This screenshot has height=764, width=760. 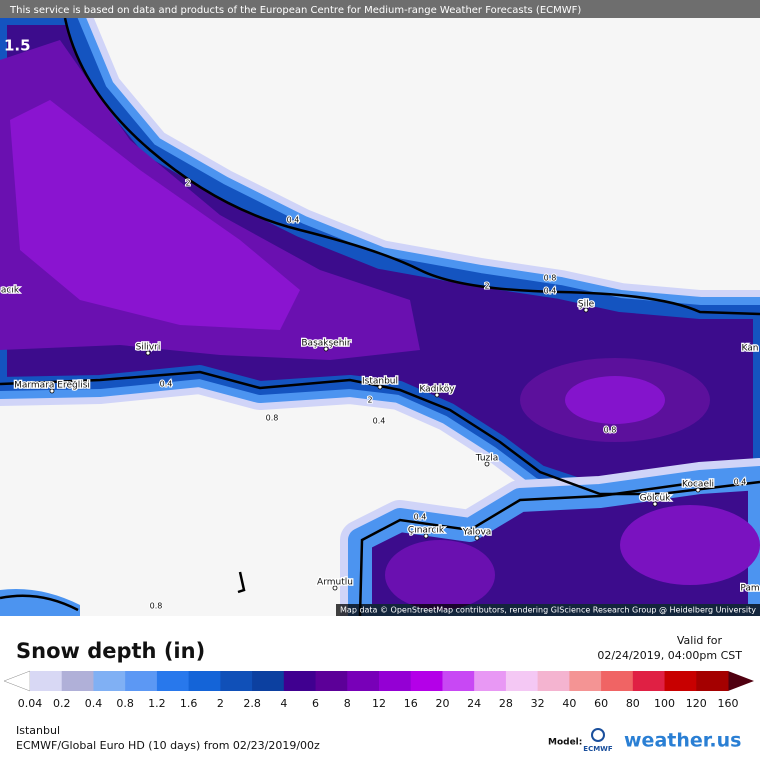 I want to click on ecmwf-logo, so click(x=598, y=735).